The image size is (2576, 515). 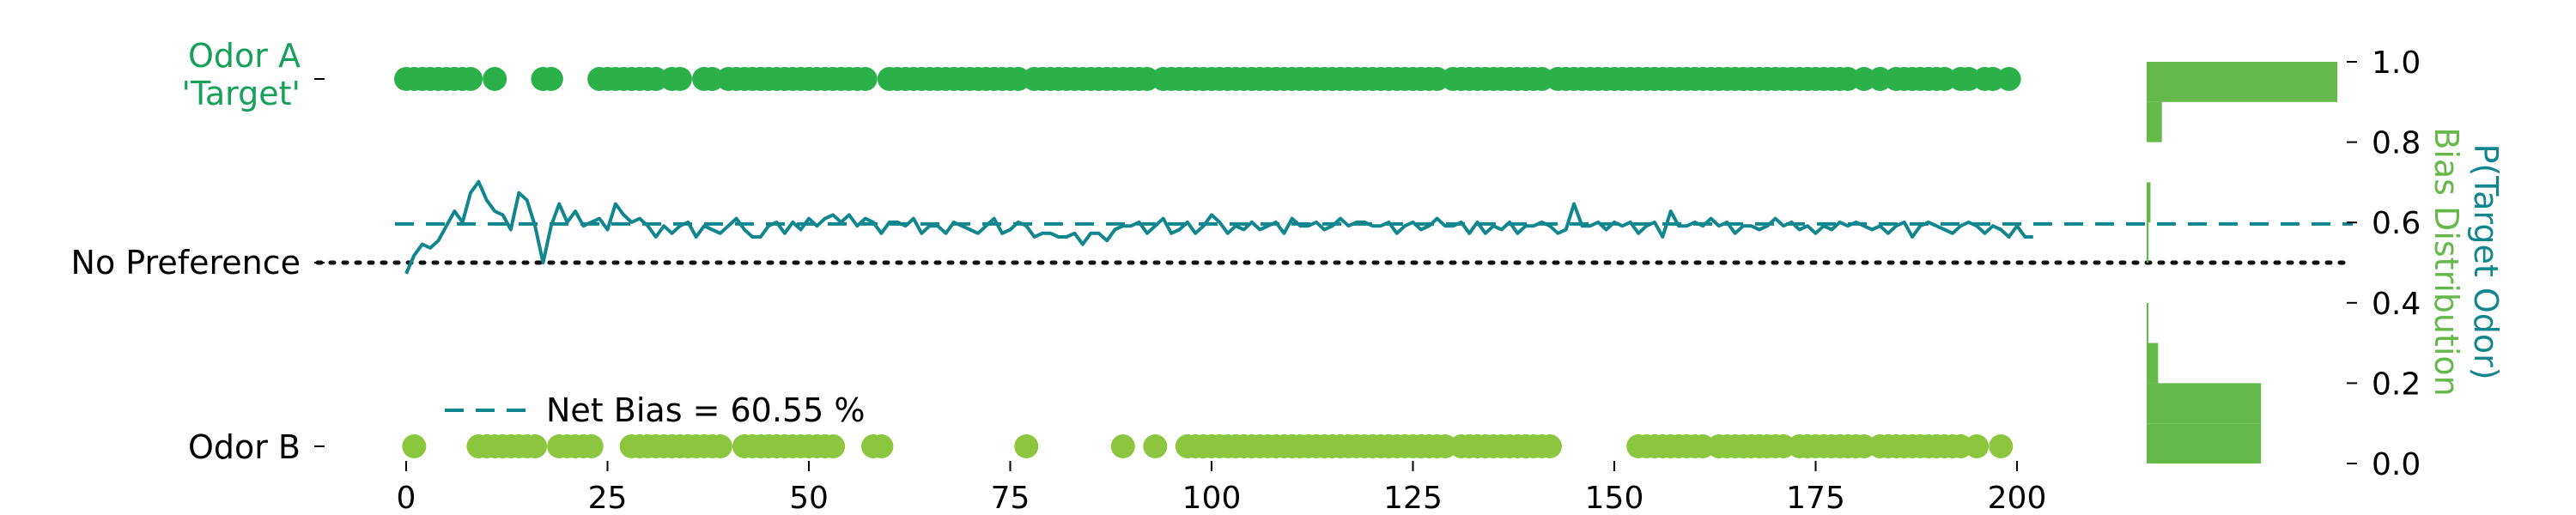 I want to click on x-tick-label: 0, so click(x=407, y=498).